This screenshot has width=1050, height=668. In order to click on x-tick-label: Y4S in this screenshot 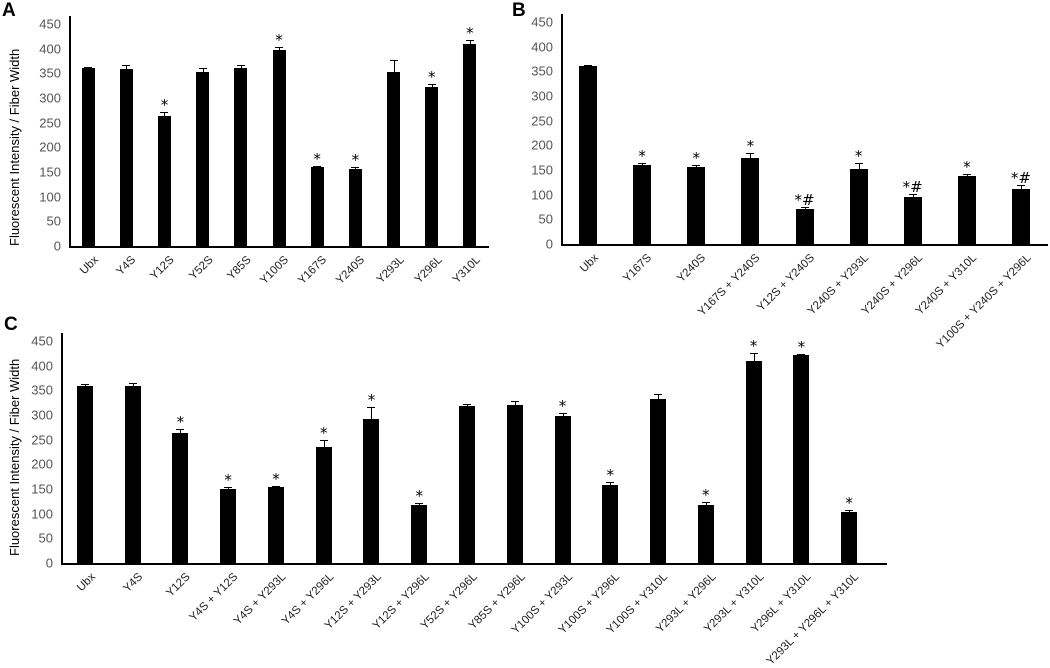, I will do `click(133, 583)`.